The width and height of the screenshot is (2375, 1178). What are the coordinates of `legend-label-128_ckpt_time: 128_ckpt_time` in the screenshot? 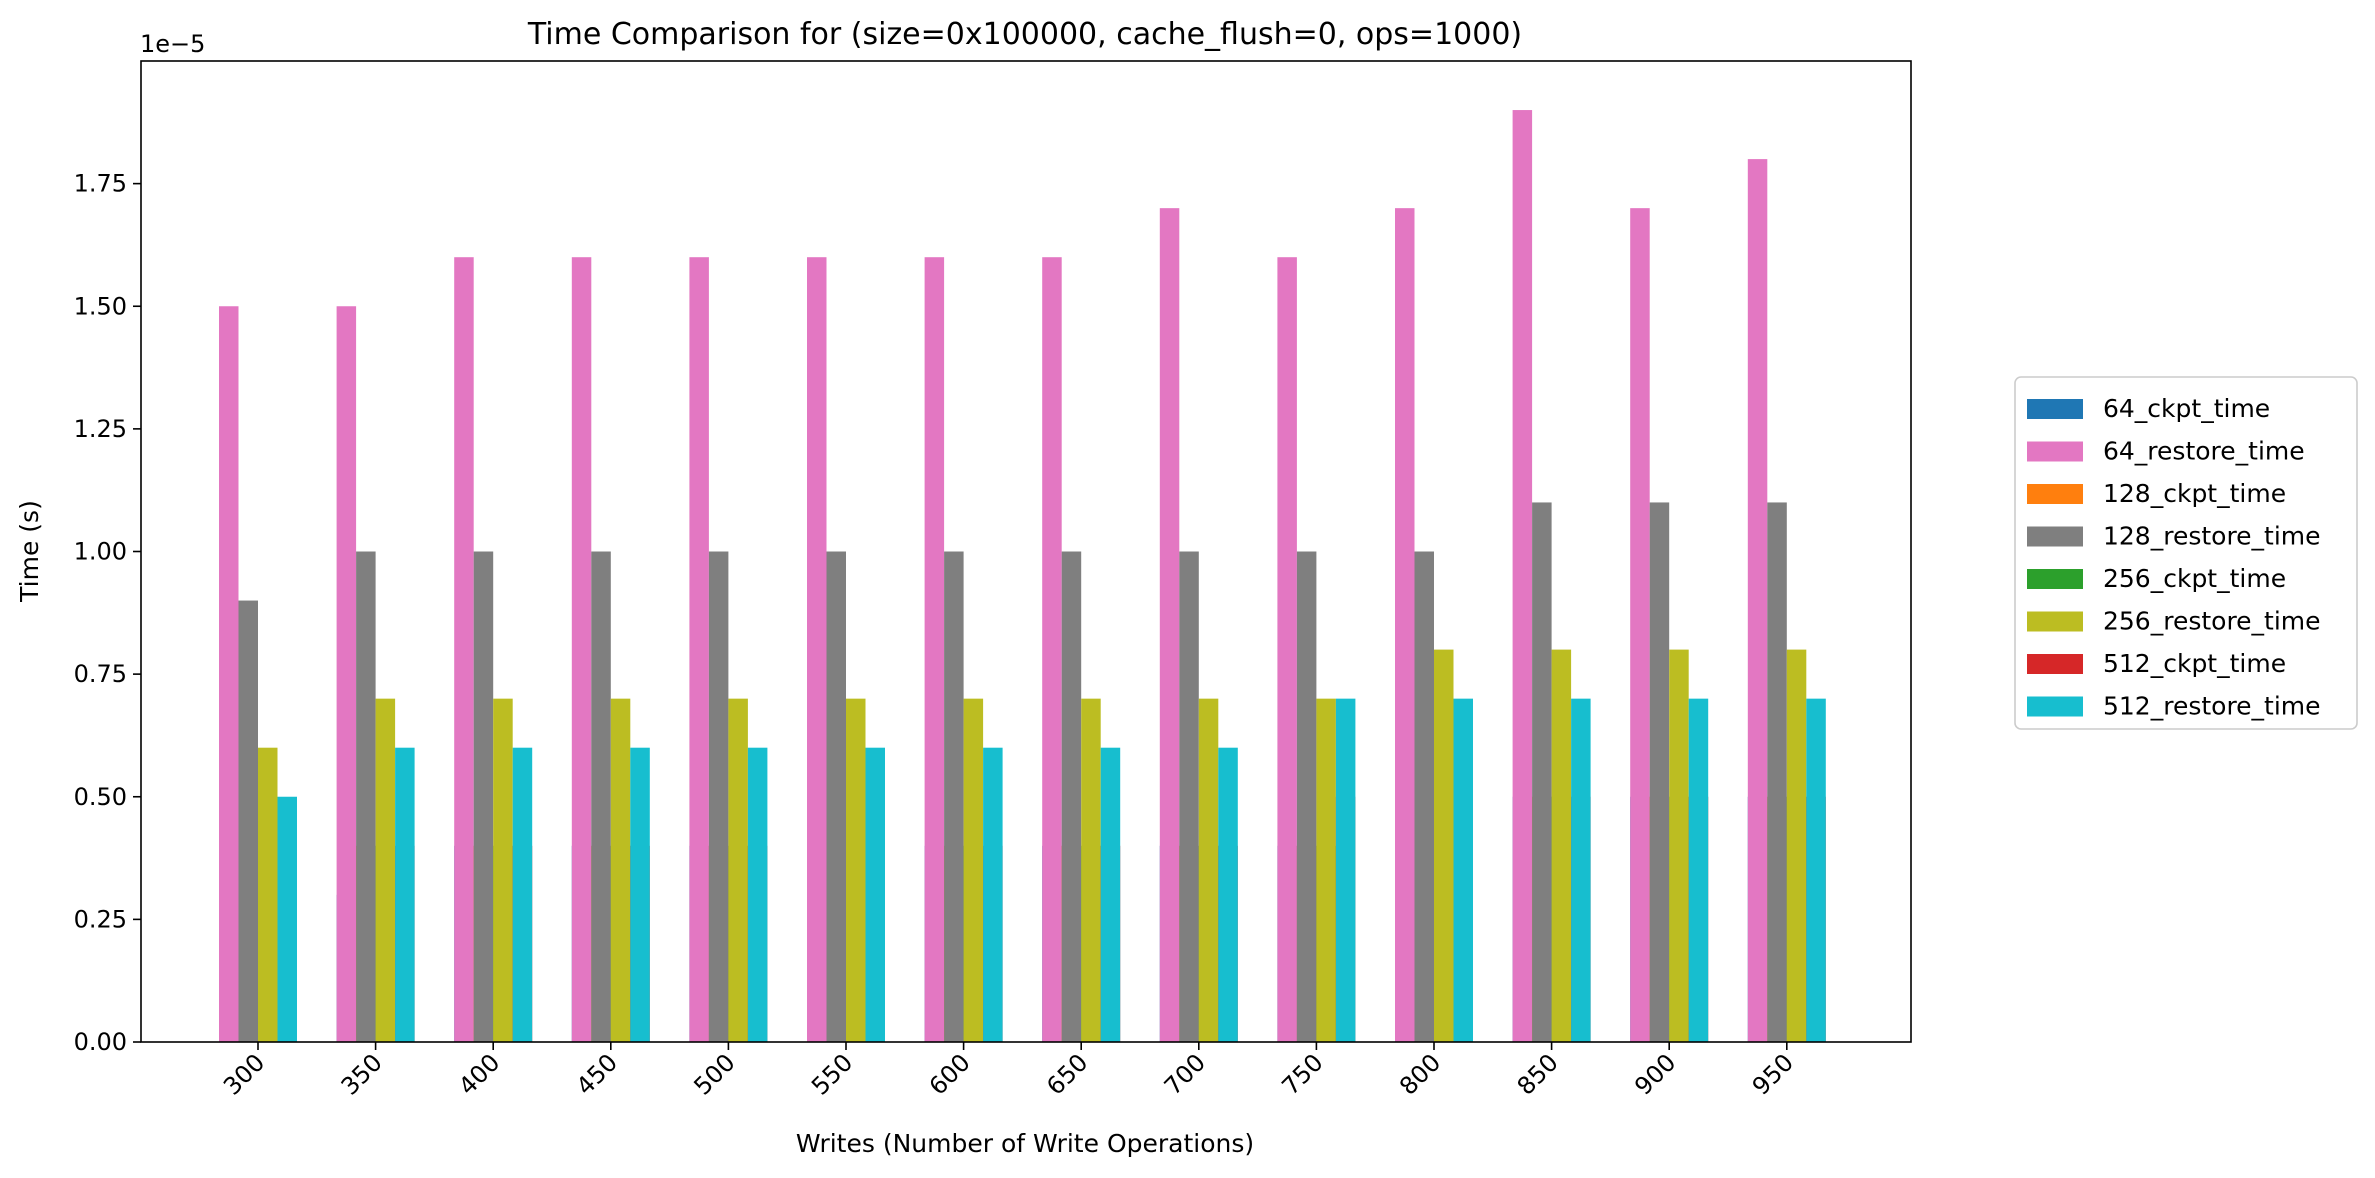 It's located at (2194, 493).